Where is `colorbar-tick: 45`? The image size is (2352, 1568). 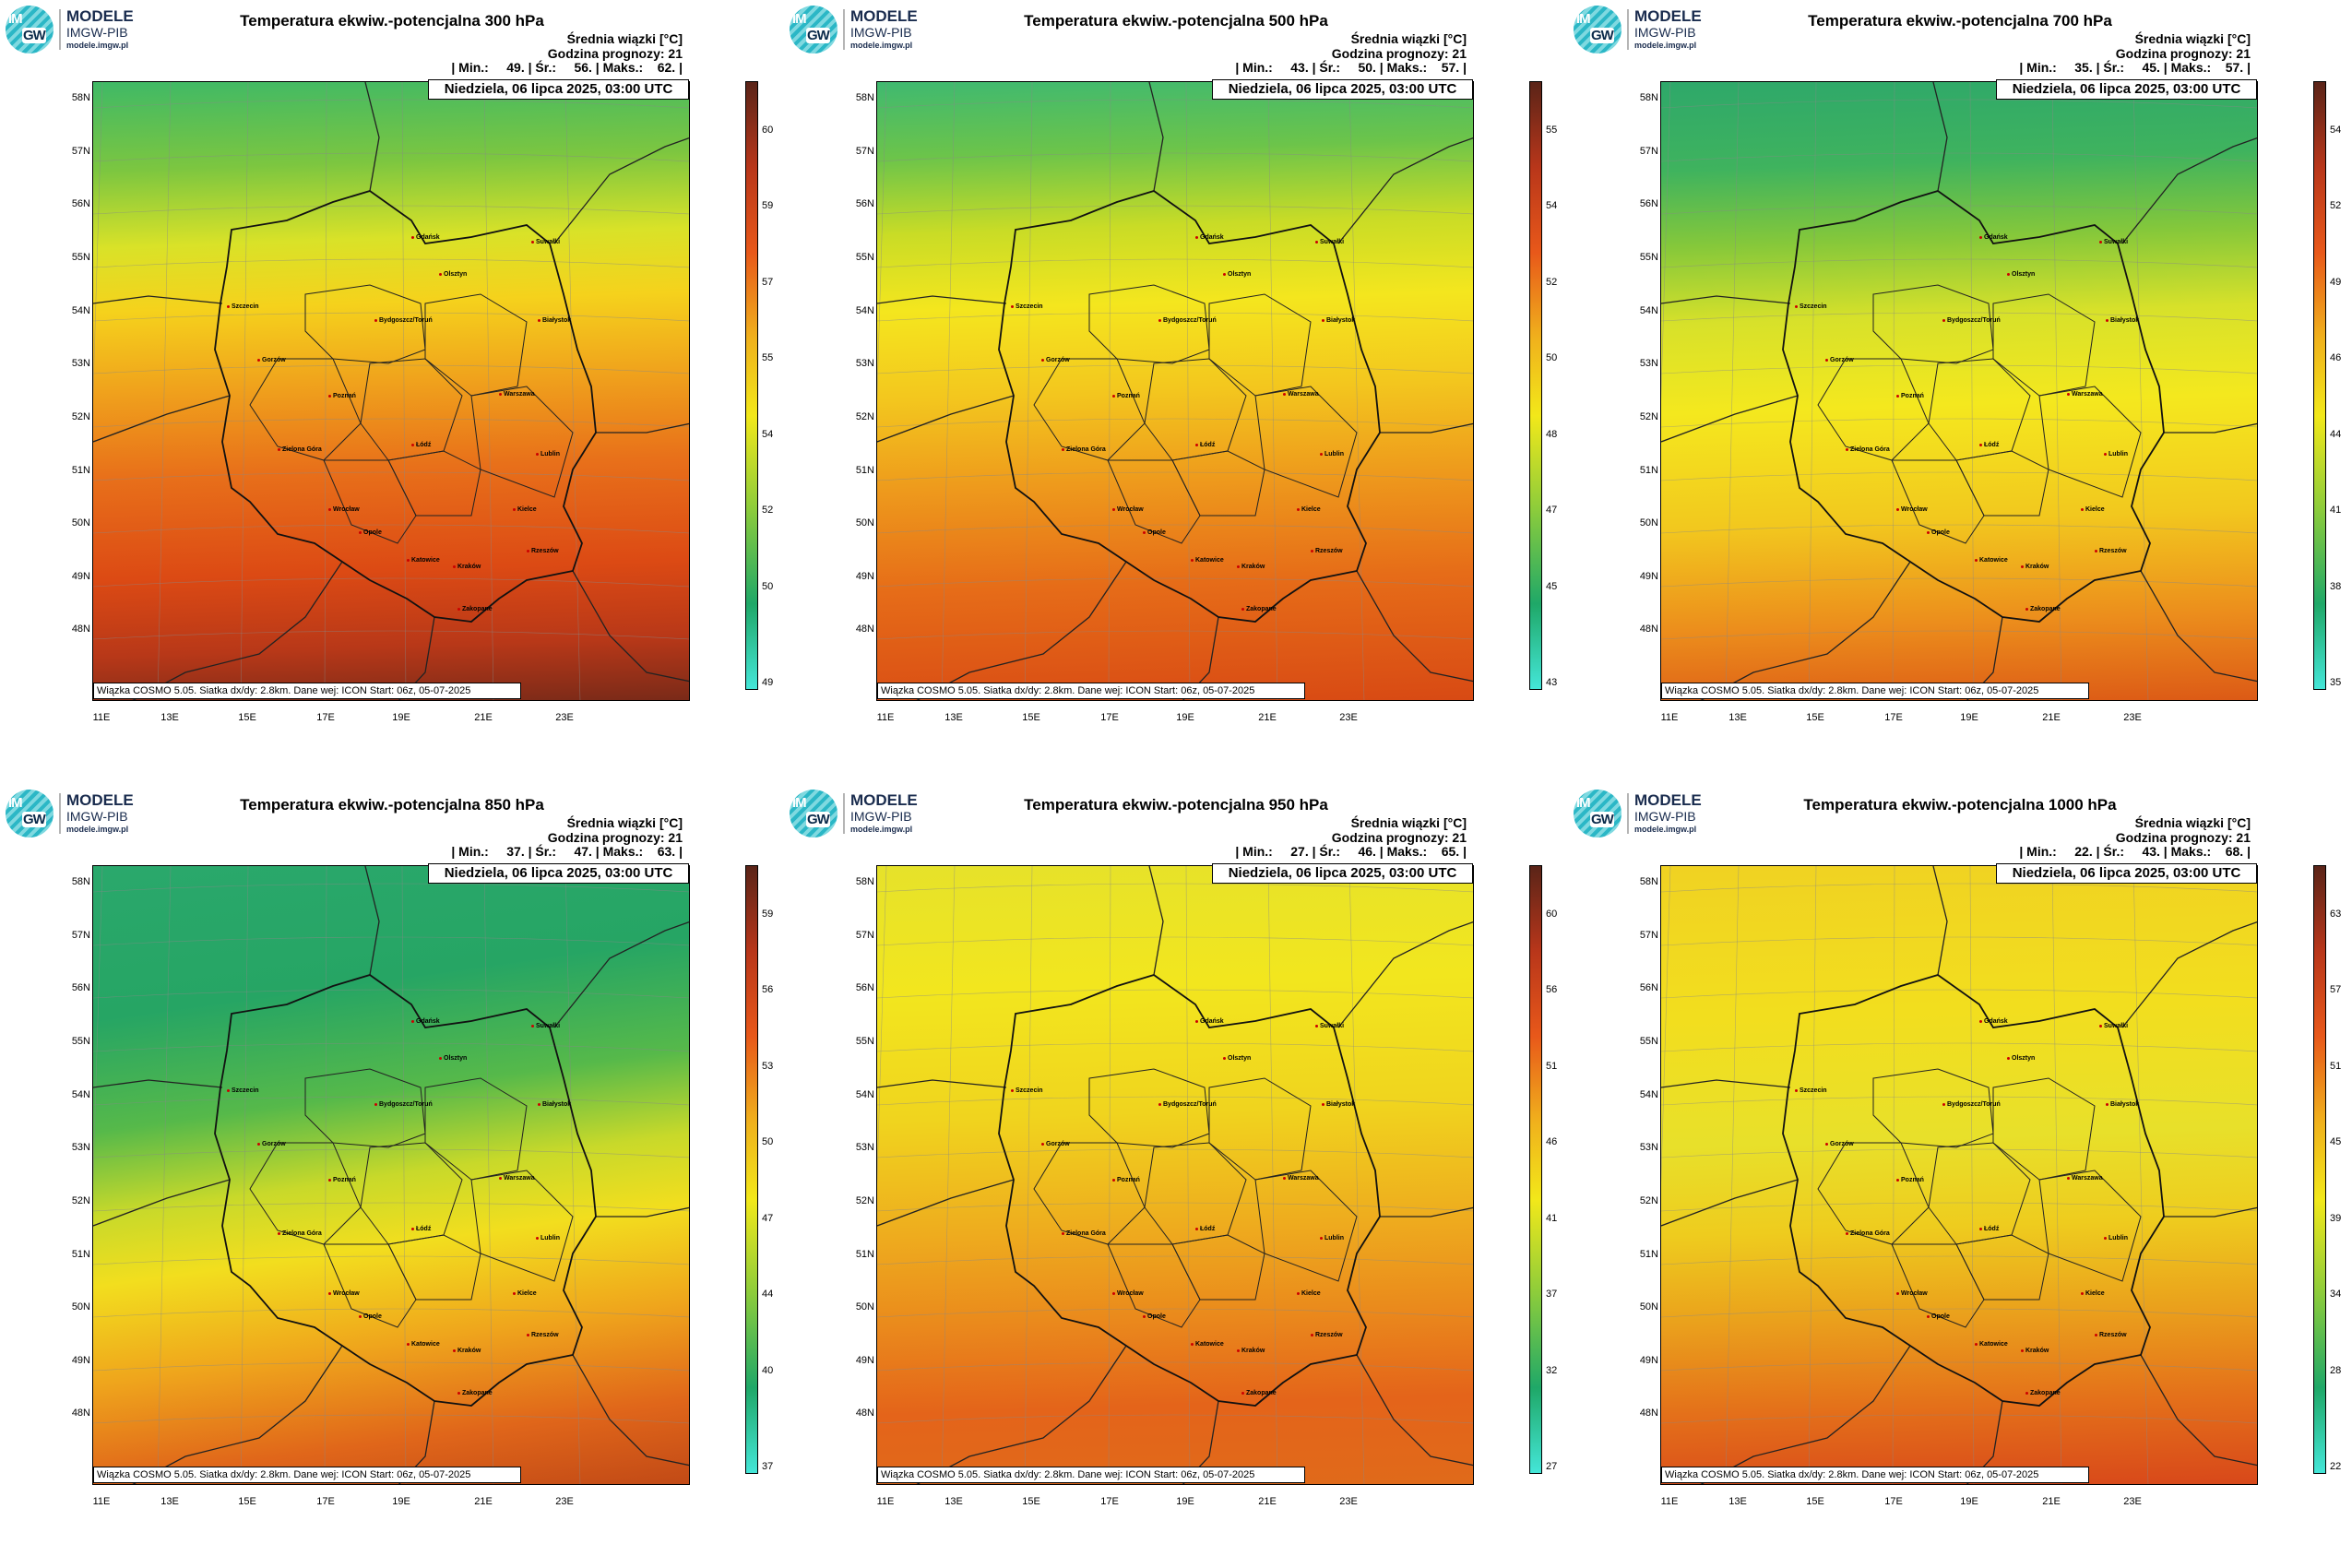 colorbar-tick: 45 is located at coordinates (2336, 1141).